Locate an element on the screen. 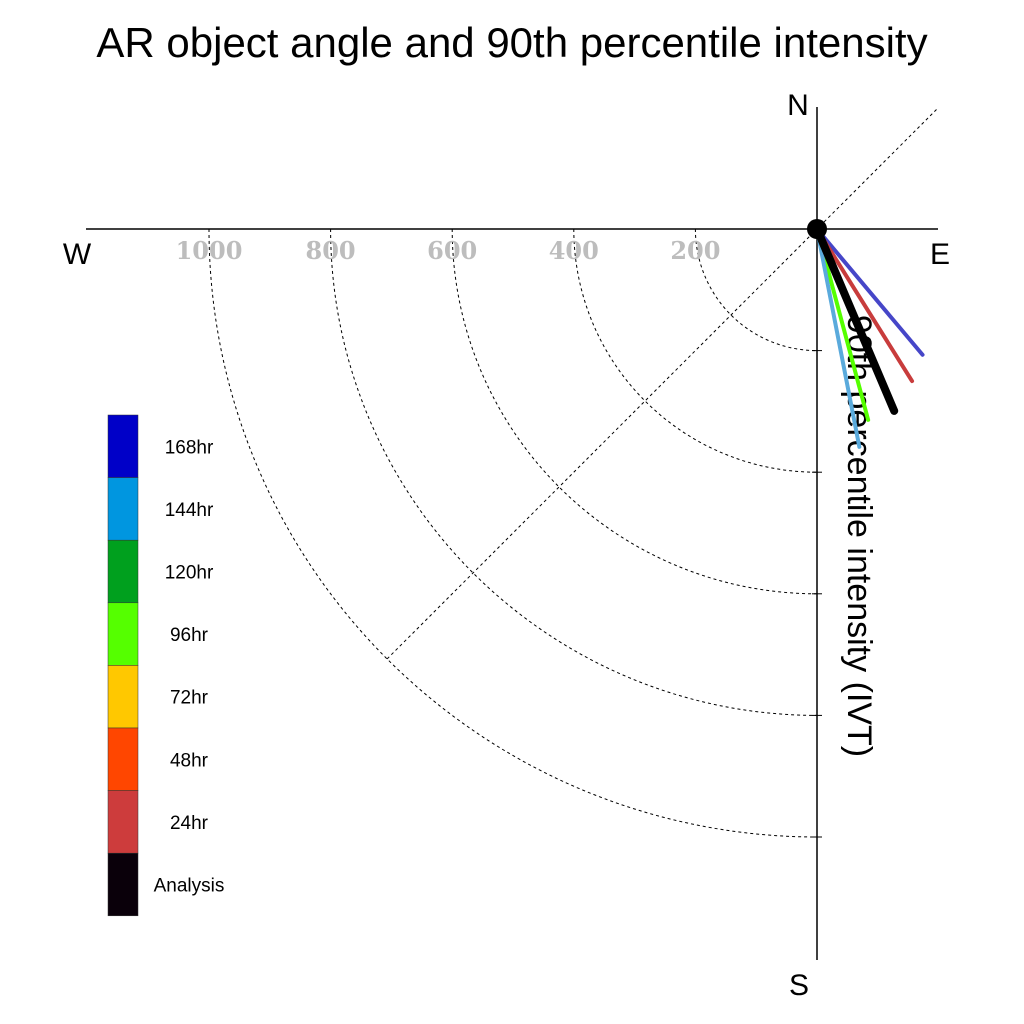 The width and height of the screenshot is (1024, 1024). radial-tick-labels: 200 400 600 800 1000 is located at coordinates (448, 250).